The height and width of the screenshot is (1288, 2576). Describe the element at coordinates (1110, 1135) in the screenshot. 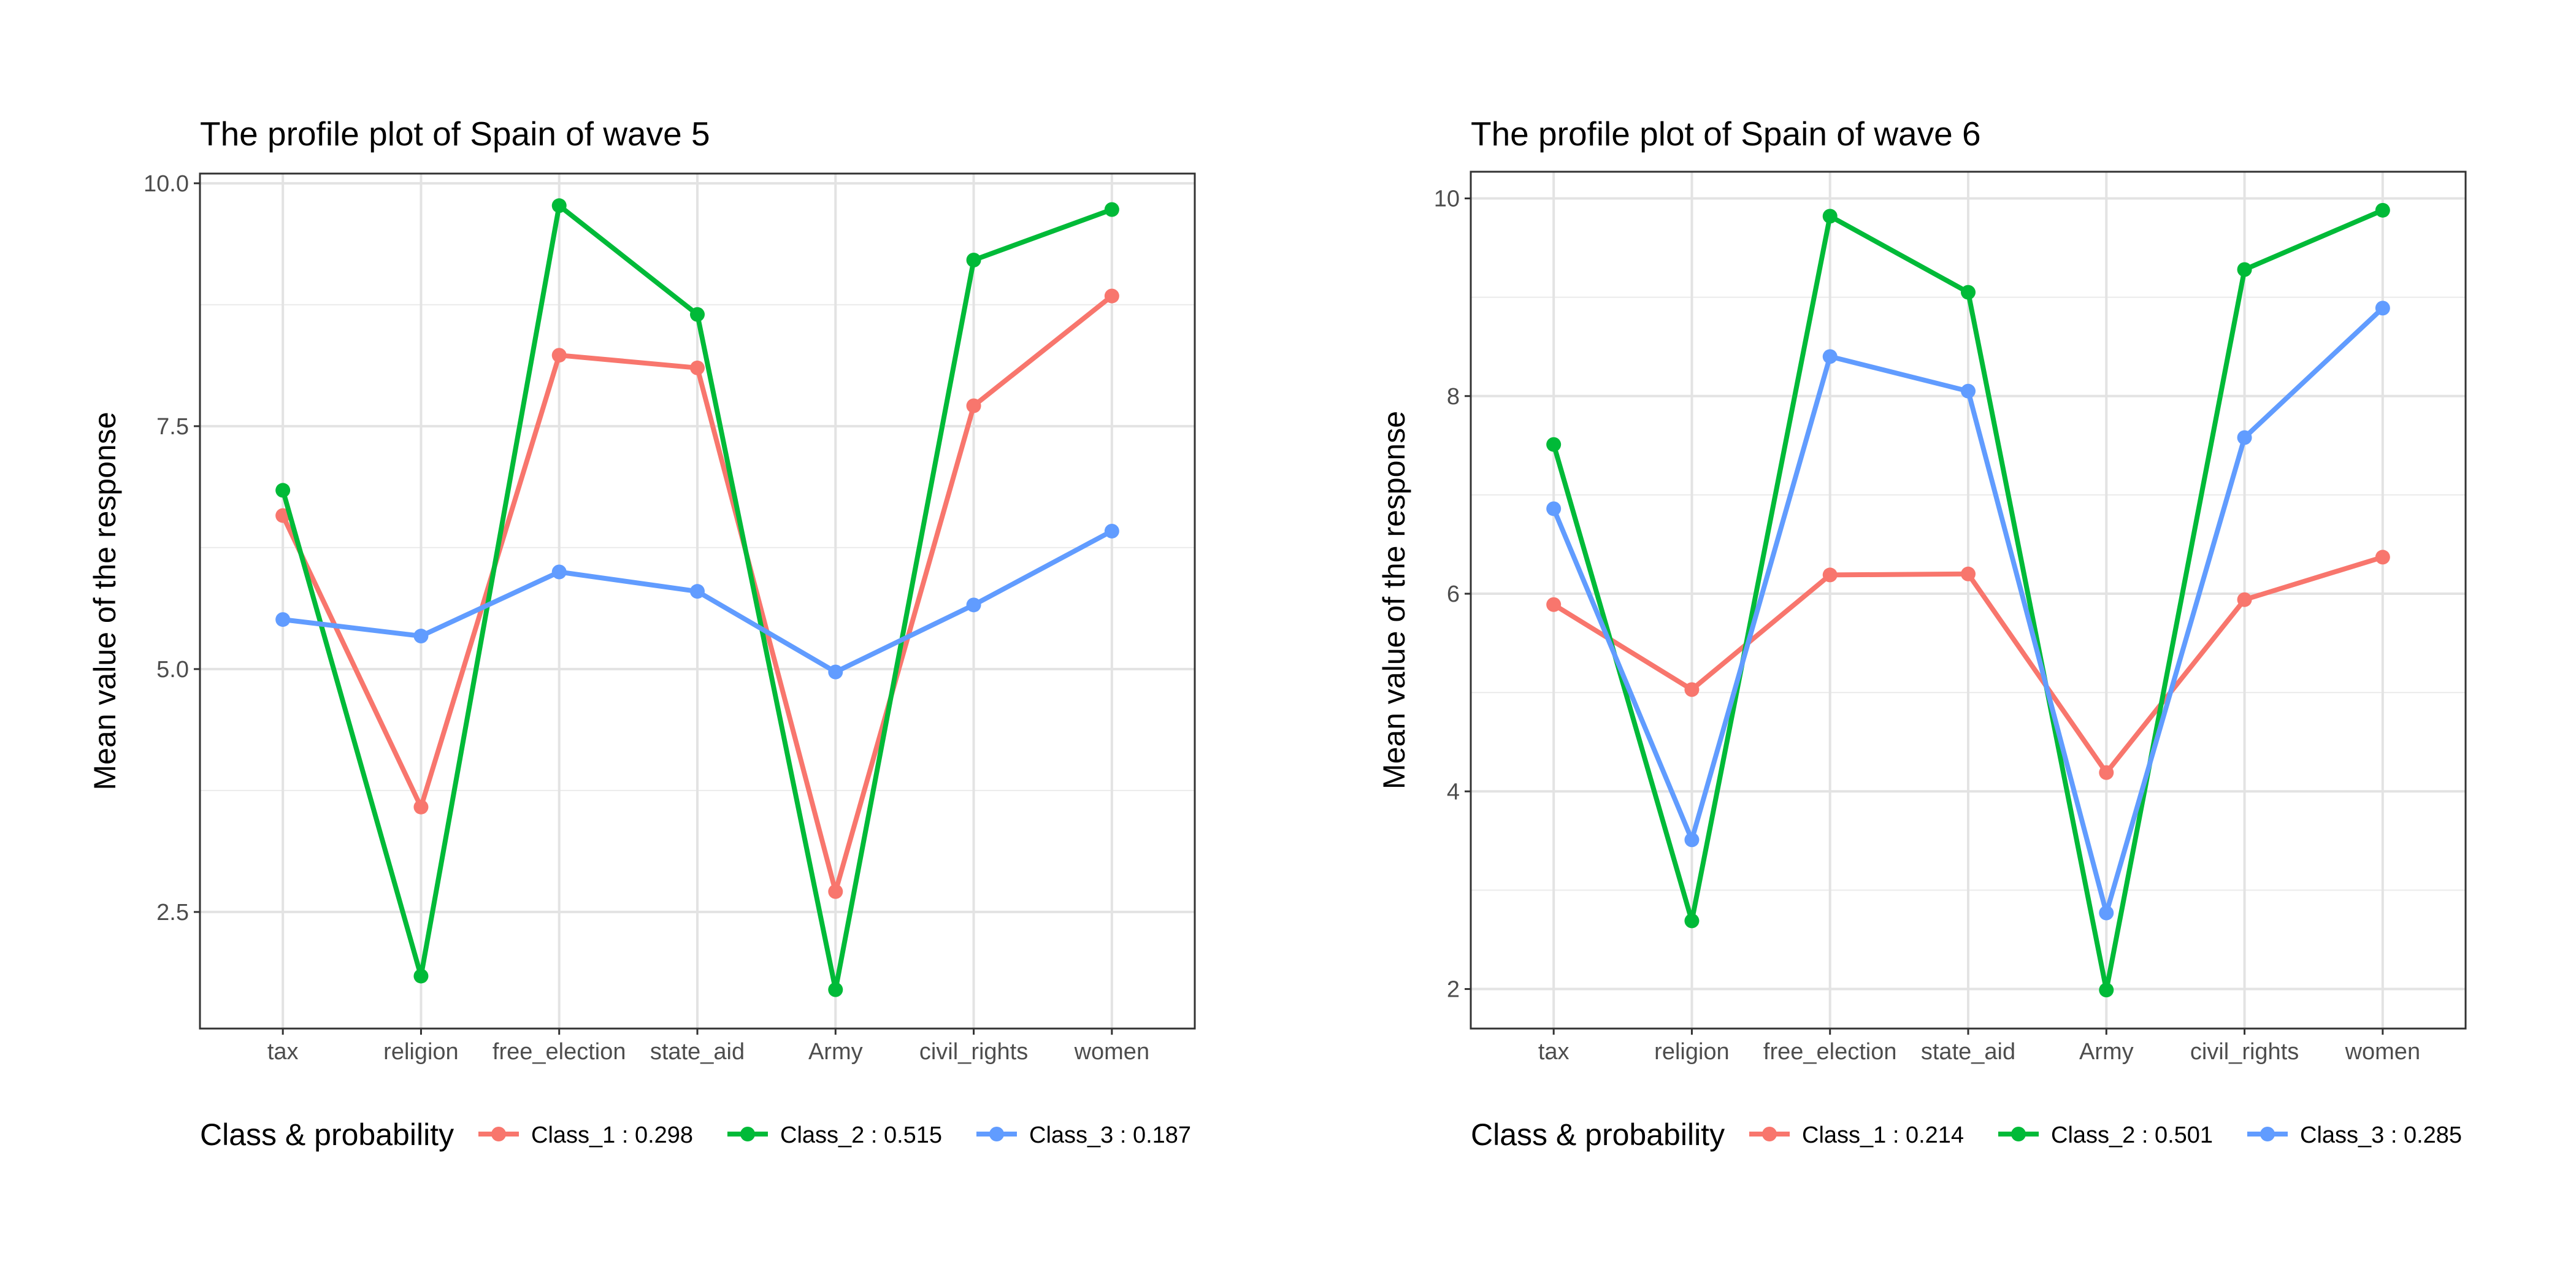

I see `legend-label: Class_3 : 0.187` at that location.